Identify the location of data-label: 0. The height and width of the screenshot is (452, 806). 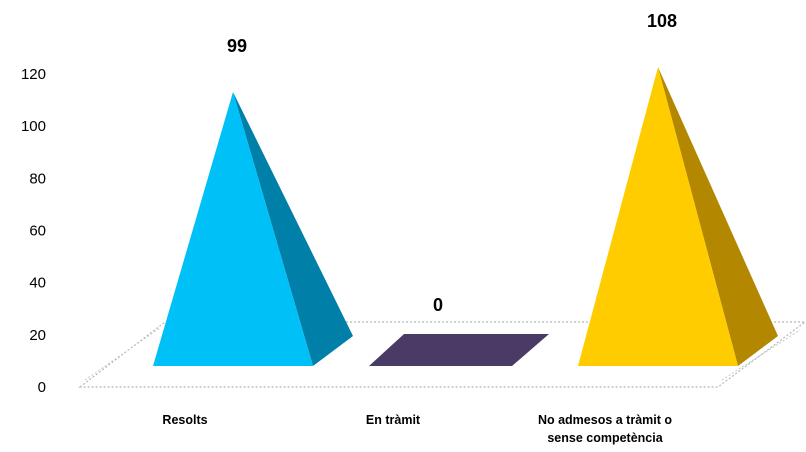
(438, 305).